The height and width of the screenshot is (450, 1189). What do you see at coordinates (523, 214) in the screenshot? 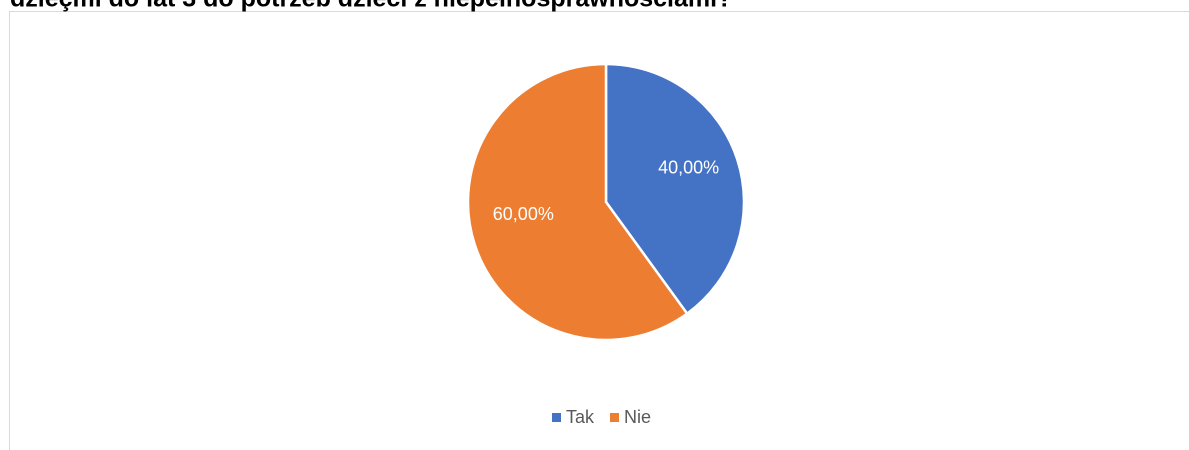
I see `data-label: 60,00%` at bounding box center [523, 214].